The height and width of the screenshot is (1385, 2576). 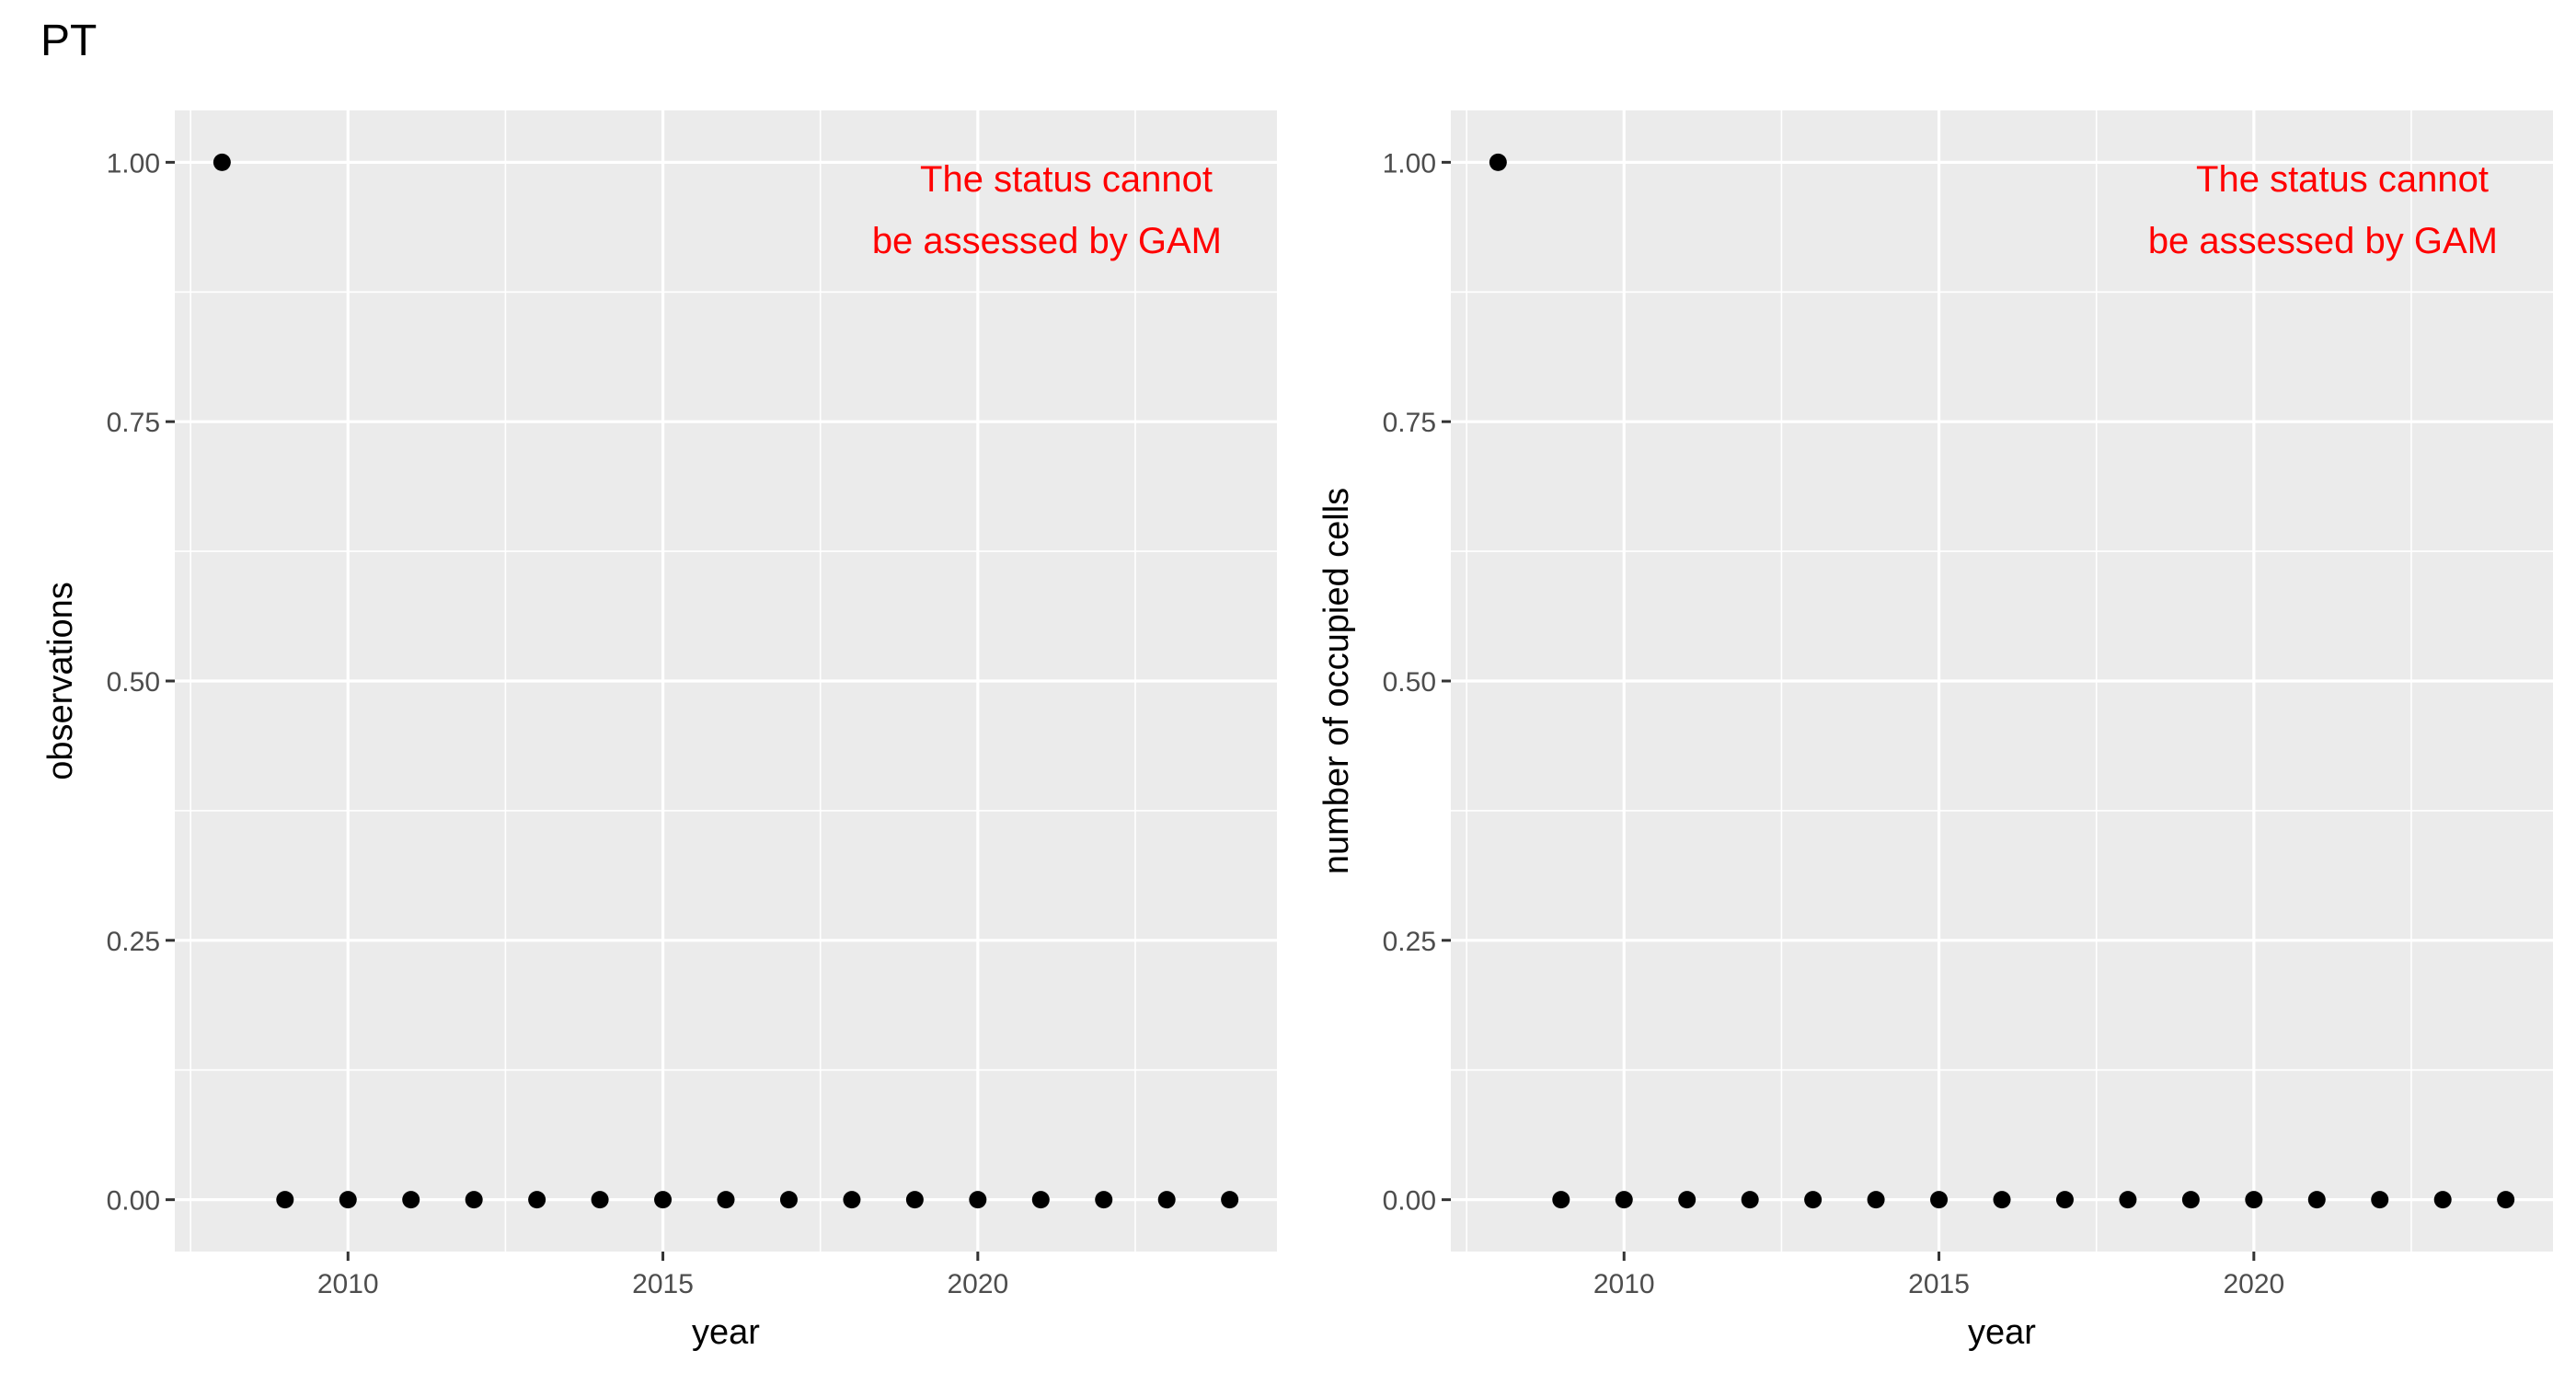 I want to click on page-title: PT, so click(x=68, y=41).